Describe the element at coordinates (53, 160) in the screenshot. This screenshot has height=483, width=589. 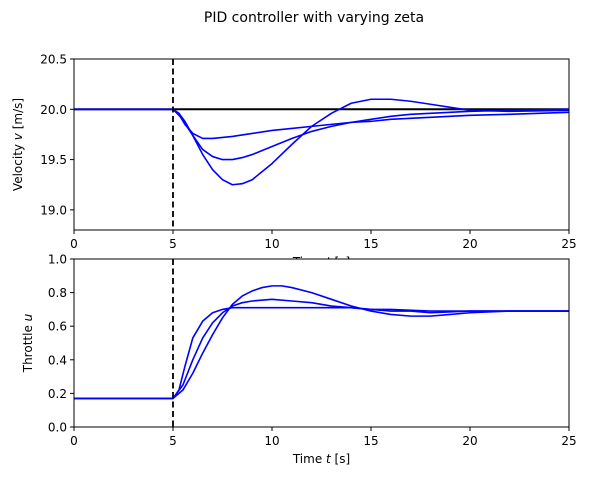
I see `y-tick-label: 19.5` at that location.